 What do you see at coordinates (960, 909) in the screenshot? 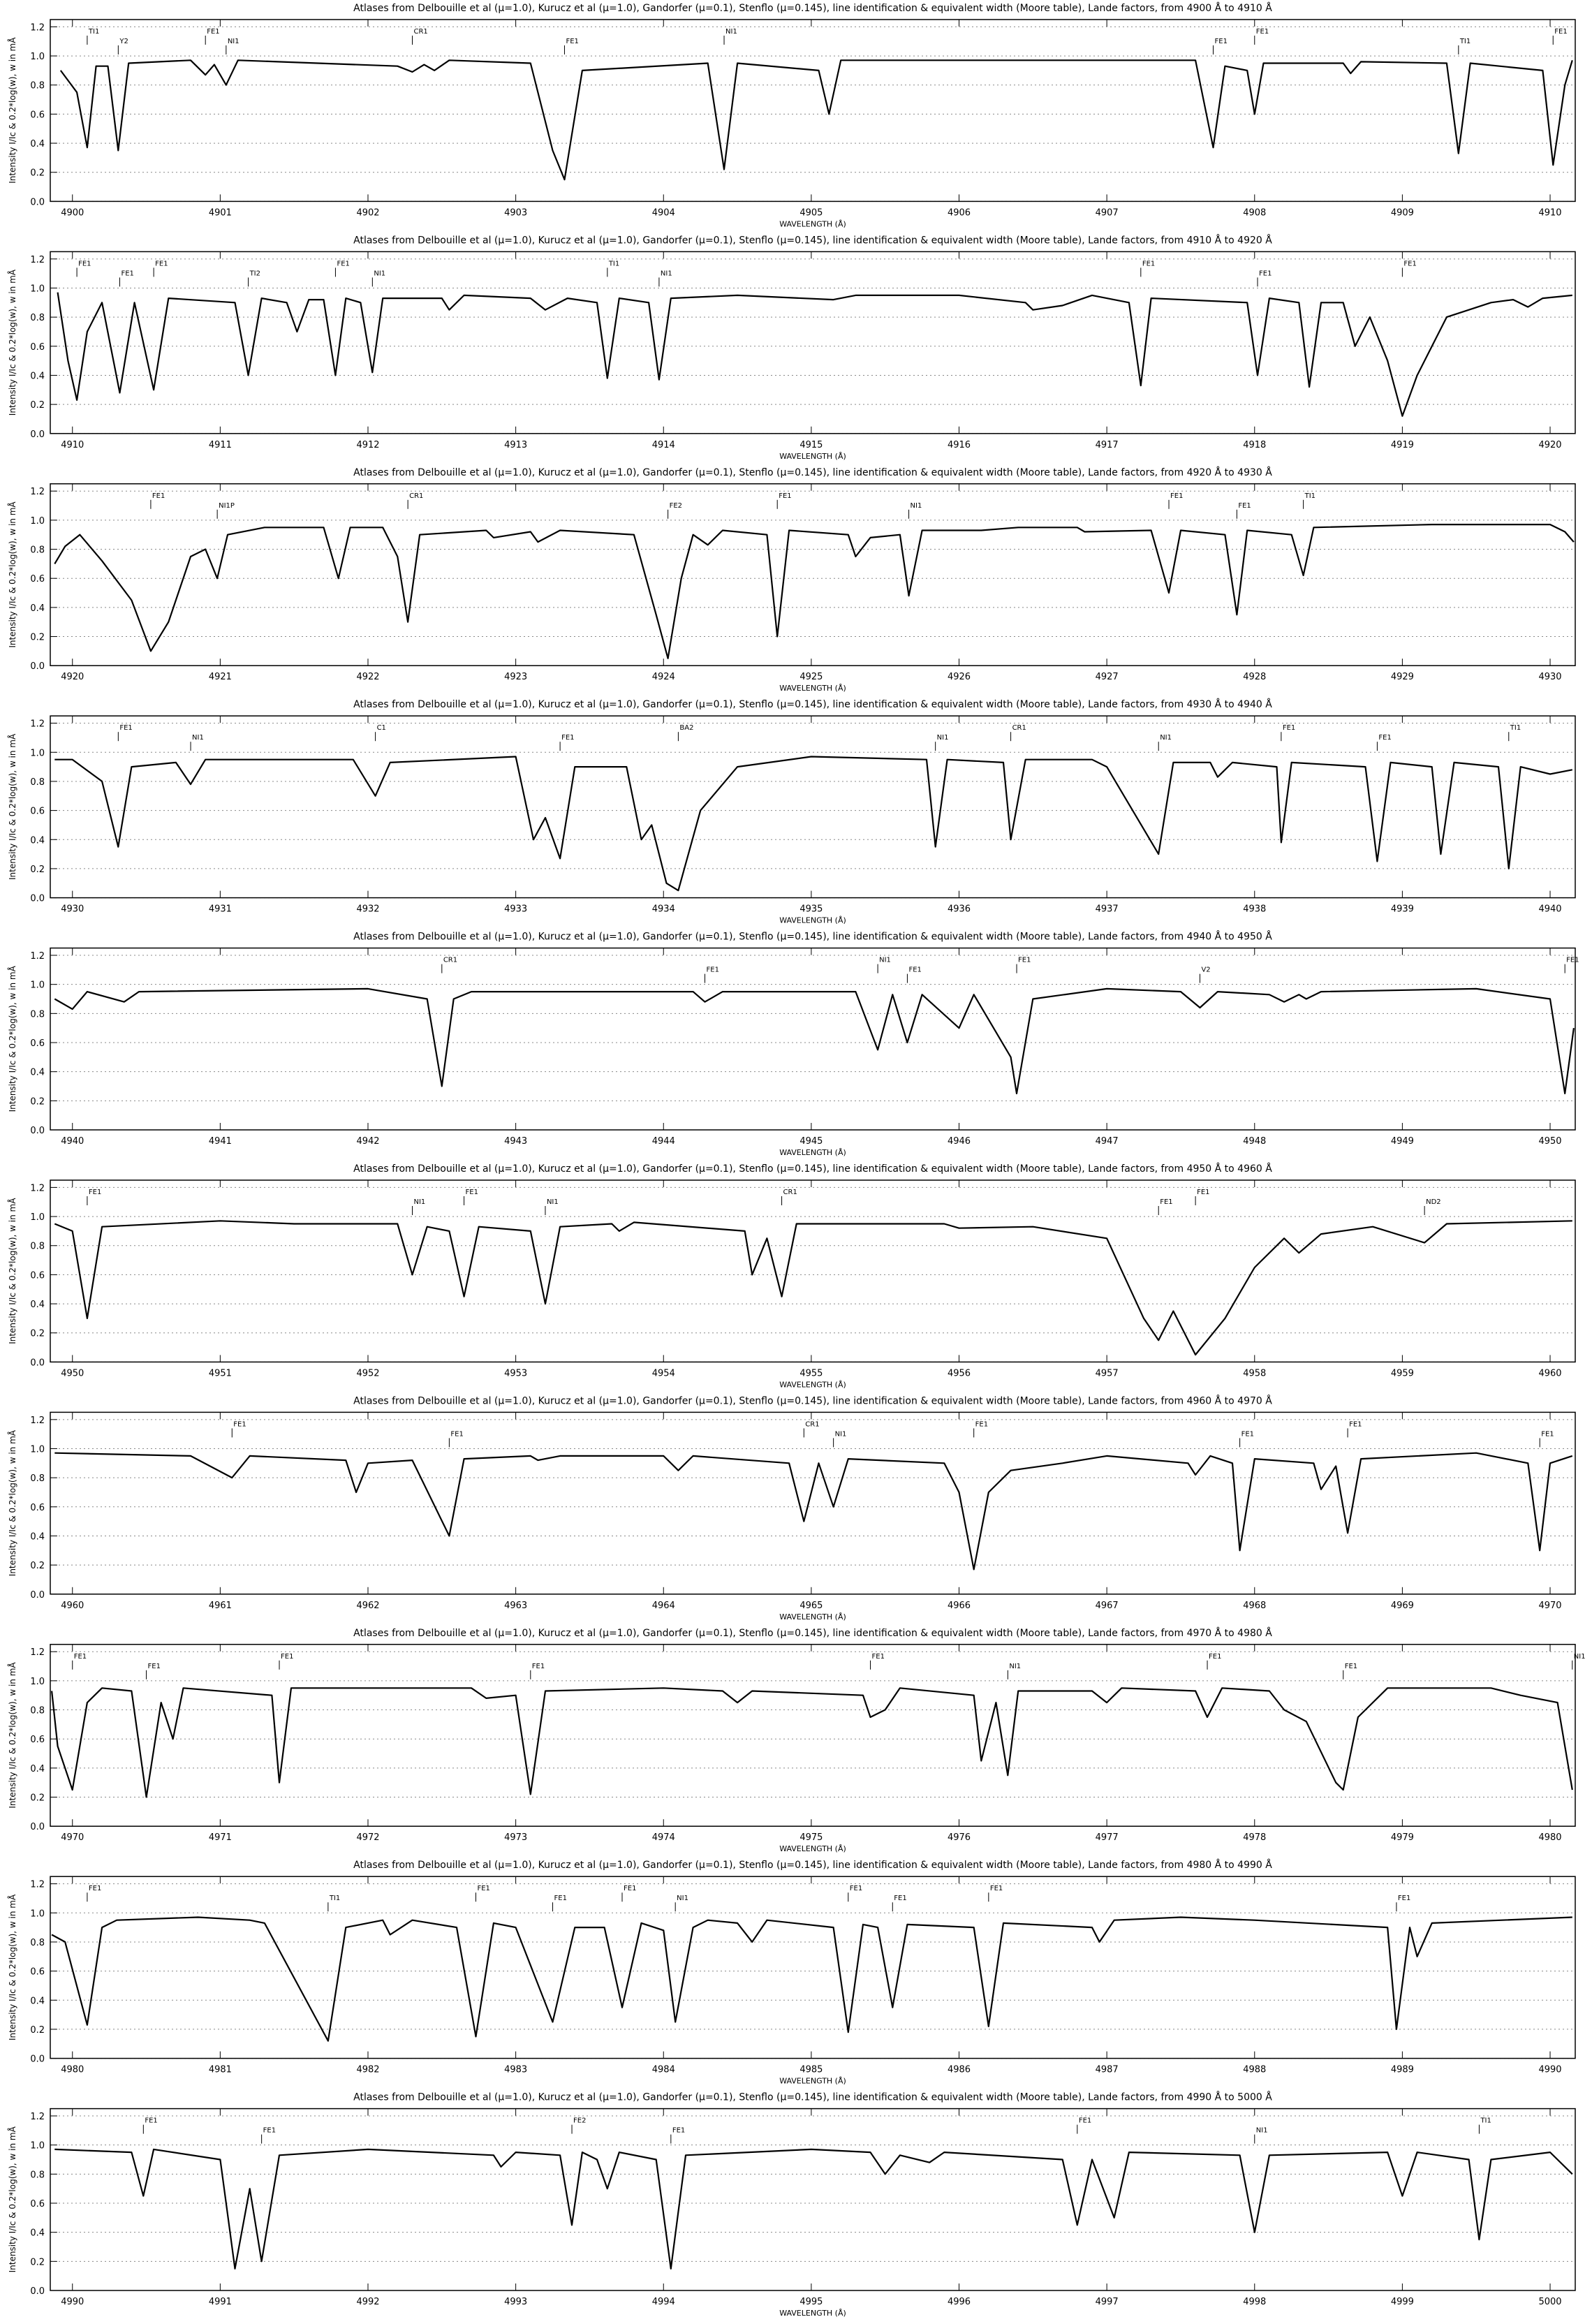
I see `x-tick-label: 4936` at bounding box center [960, 909].